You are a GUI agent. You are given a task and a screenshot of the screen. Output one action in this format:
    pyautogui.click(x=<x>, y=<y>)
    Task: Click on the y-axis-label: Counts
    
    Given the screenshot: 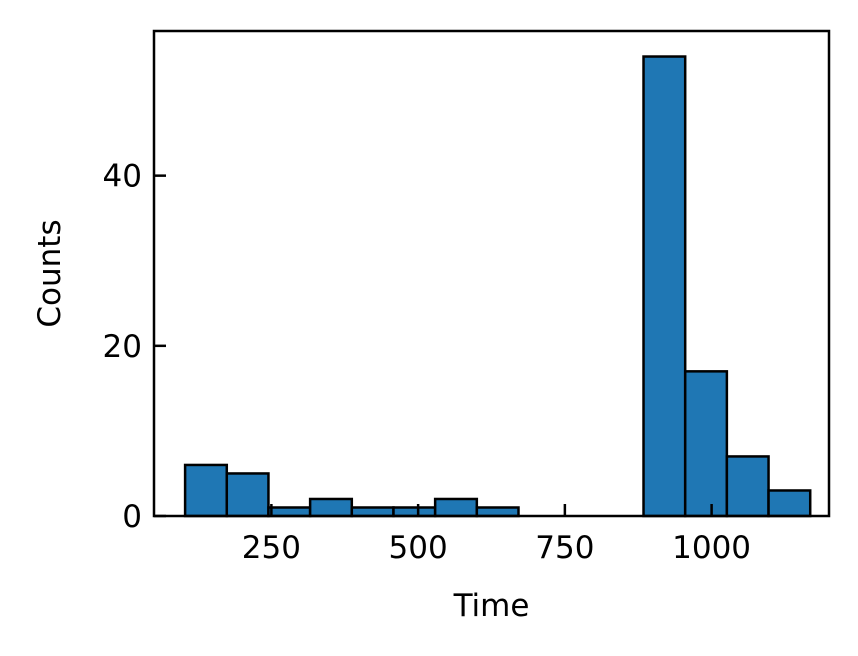 What is the action you would take?
    pyautogui.click(x=50, y=273)
    